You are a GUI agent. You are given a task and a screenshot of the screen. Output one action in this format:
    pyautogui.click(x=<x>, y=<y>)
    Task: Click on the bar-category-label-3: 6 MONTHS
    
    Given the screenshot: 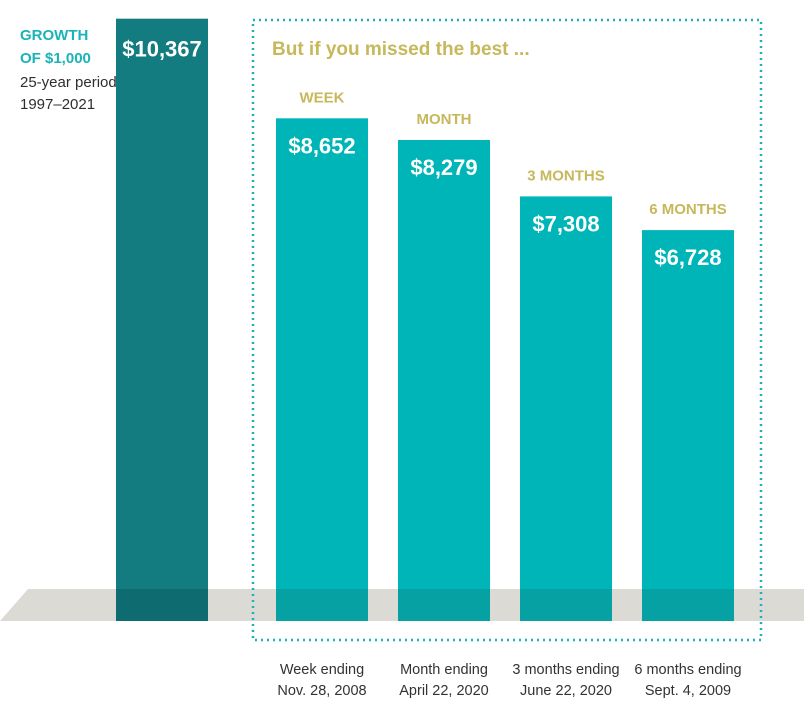 What is the action you would take?
    pyautogui.click(x=688, y=209)
    